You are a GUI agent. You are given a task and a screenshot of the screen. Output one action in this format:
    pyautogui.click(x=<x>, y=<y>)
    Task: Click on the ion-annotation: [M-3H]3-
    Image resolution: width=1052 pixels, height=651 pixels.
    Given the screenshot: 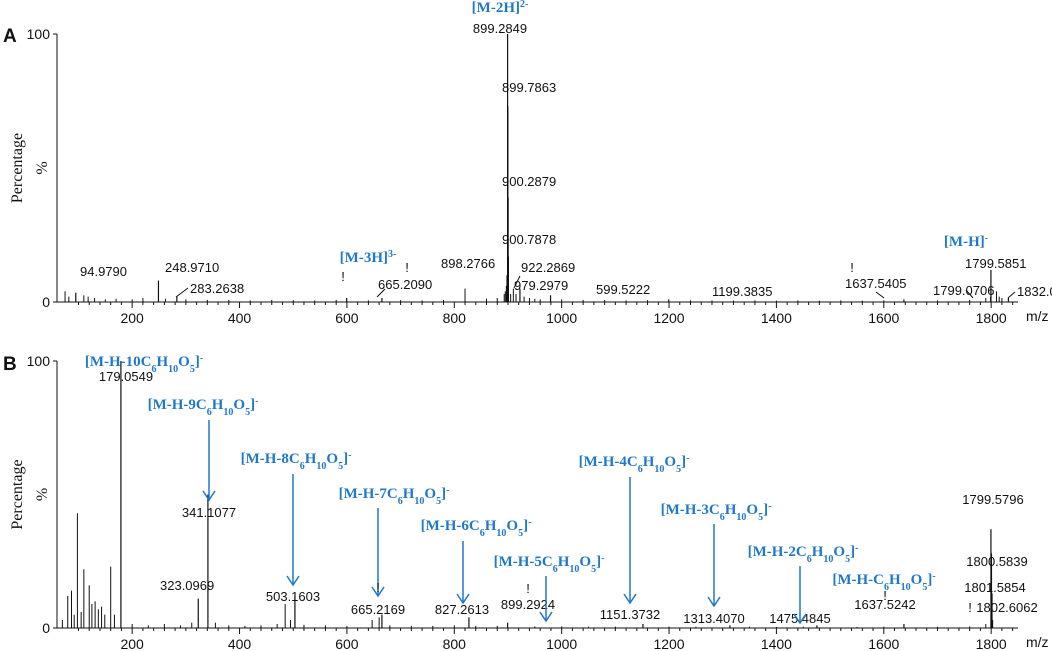 What is the action you would take?
    pyautogui.click(x=368, y=258)
    